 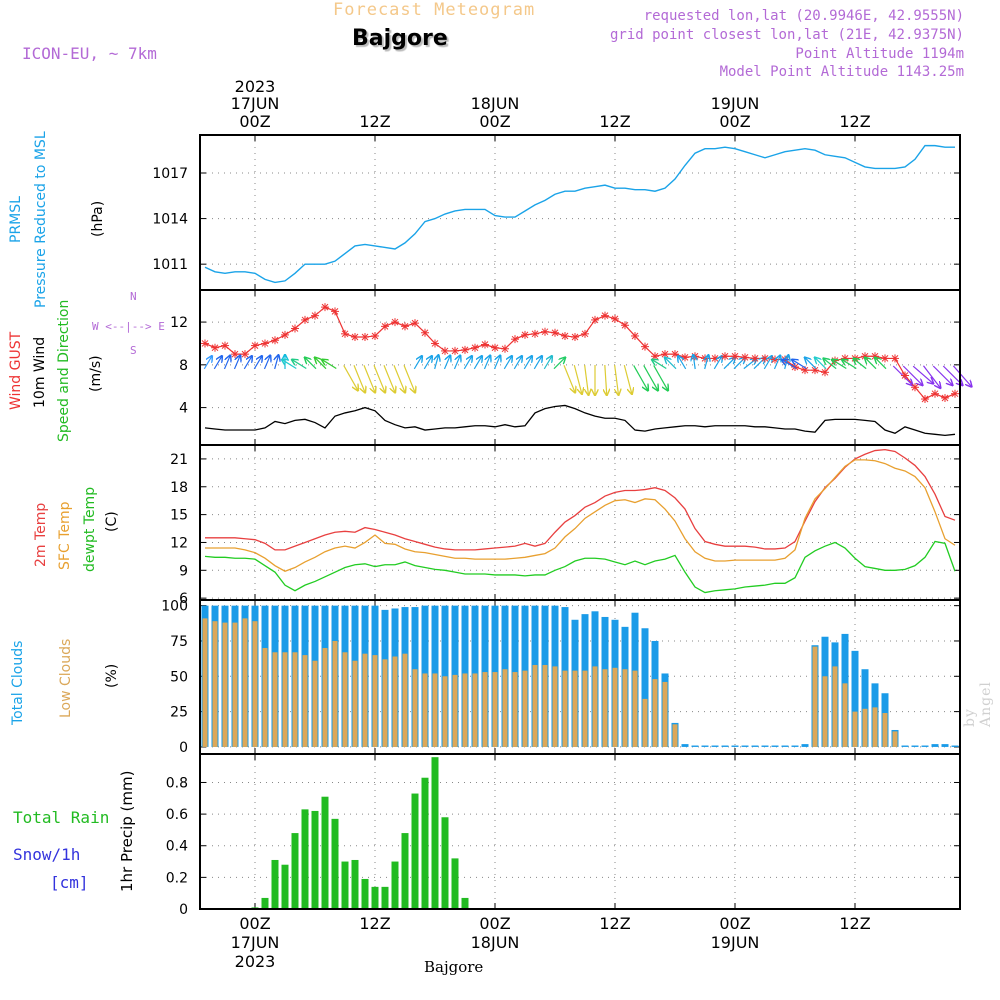 What do you see at coordinates (170, 174) in the screenshot?
I see `y-tick-label: 1017` at bounding box center [170, 174].